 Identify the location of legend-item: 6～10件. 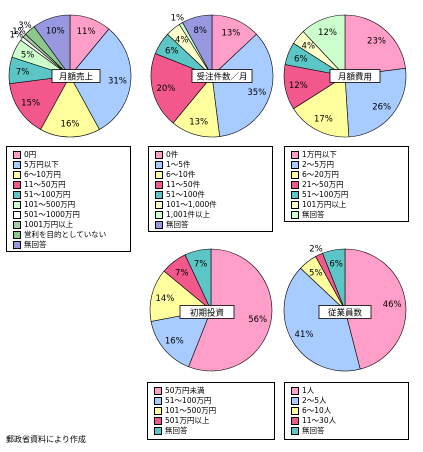
(175, 175).